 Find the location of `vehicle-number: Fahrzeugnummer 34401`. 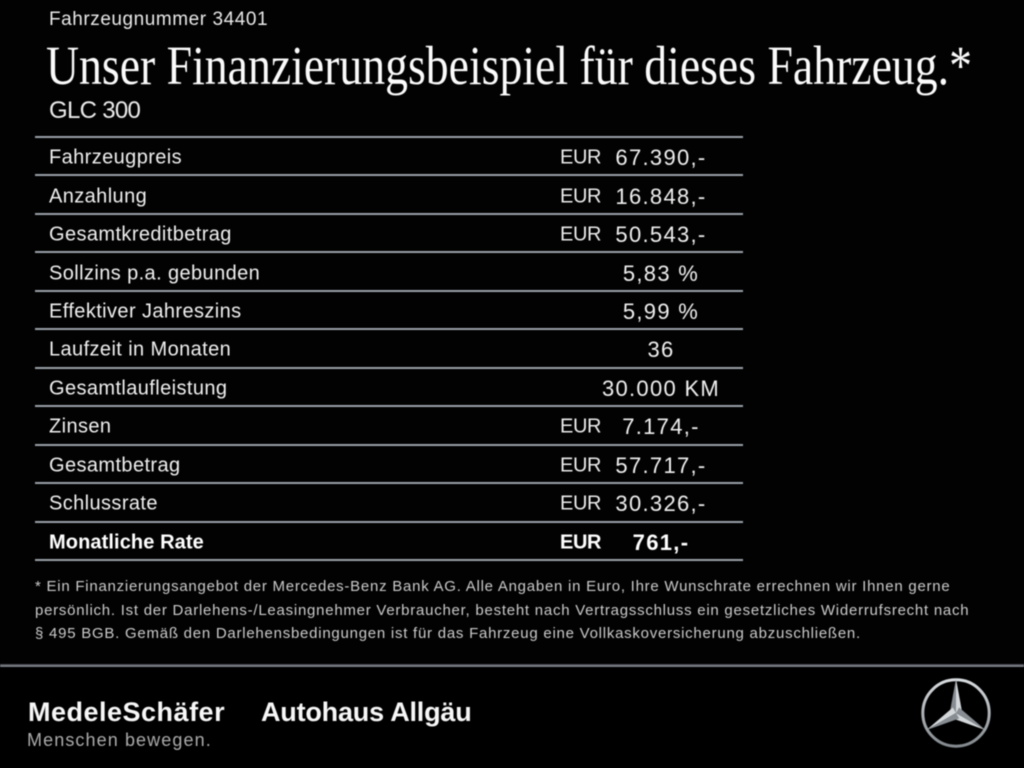

vehicle-number: Fahrzeugnummer 34401 is located at coordinates (159, 19).